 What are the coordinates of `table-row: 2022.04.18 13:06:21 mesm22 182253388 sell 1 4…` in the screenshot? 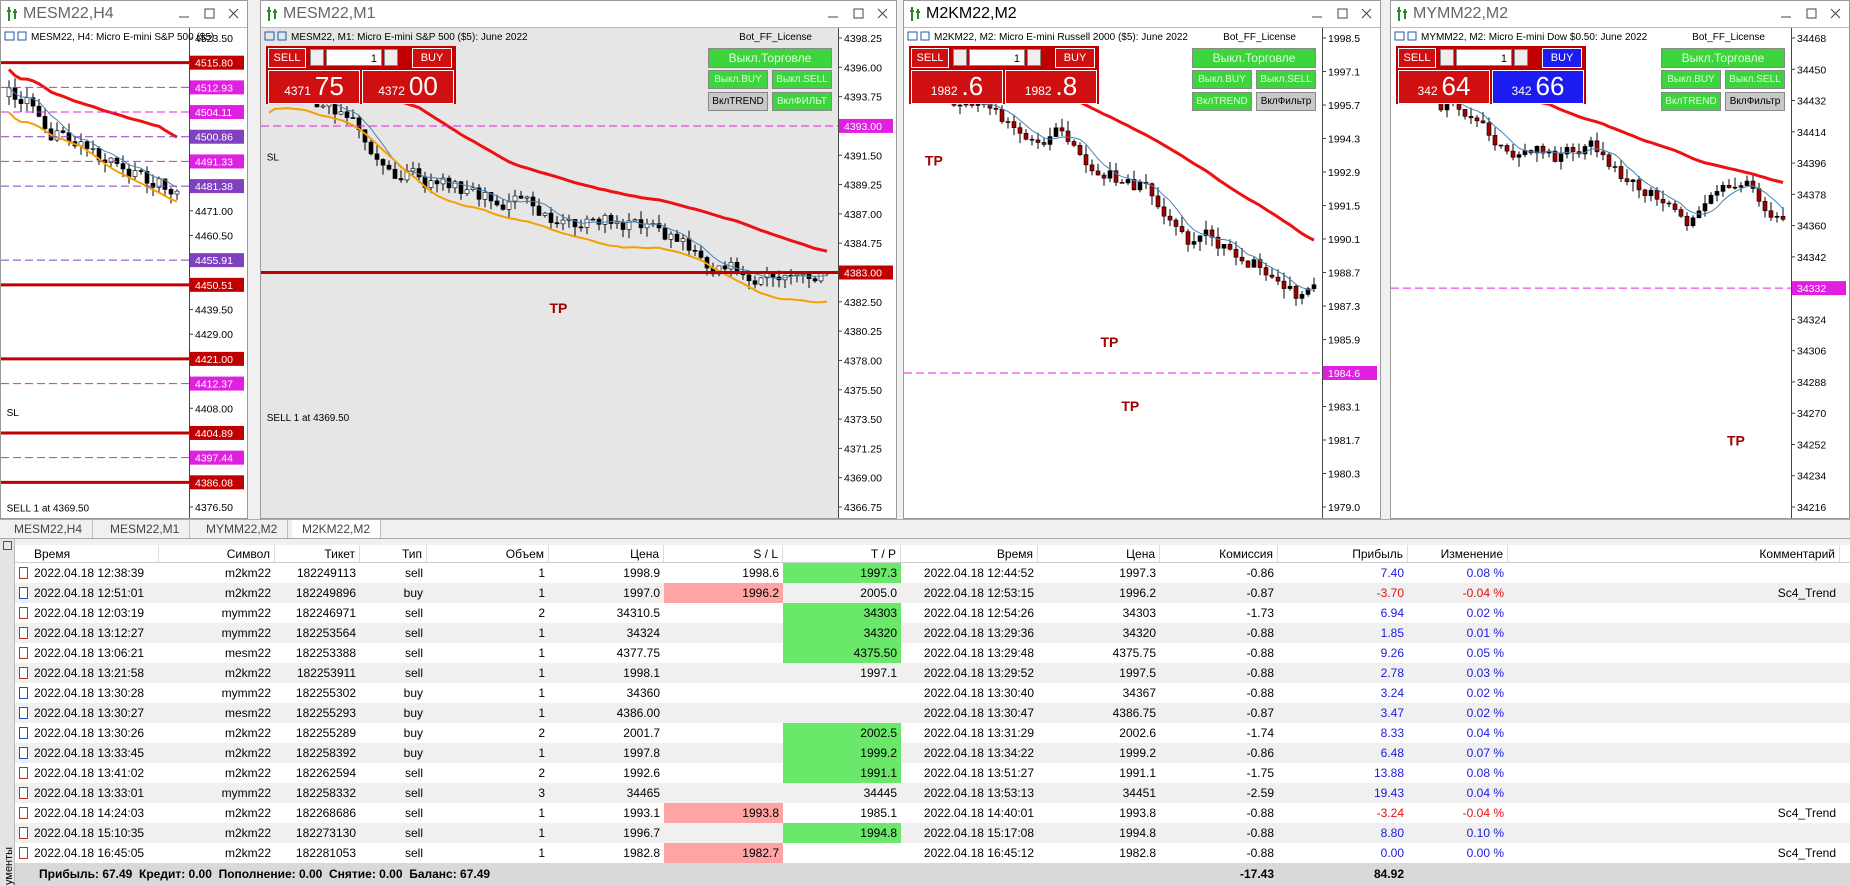 It's located at (932, 653).